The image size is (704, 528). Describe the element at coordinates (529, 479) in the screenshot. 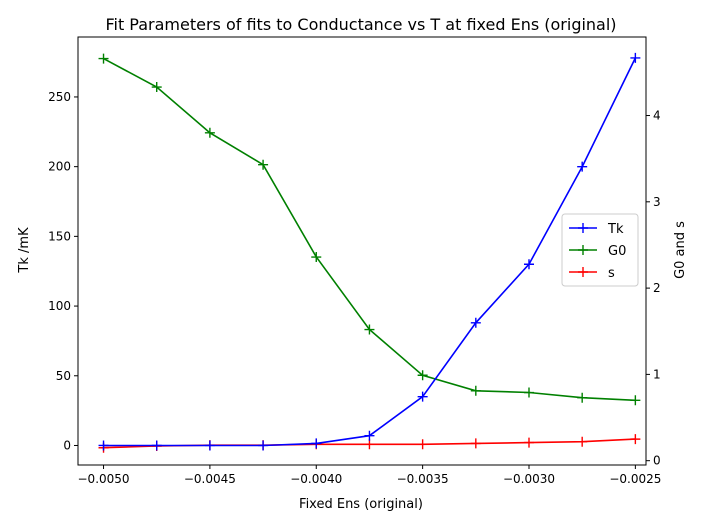

I see `x-tick-label: −0.0030` at that location.